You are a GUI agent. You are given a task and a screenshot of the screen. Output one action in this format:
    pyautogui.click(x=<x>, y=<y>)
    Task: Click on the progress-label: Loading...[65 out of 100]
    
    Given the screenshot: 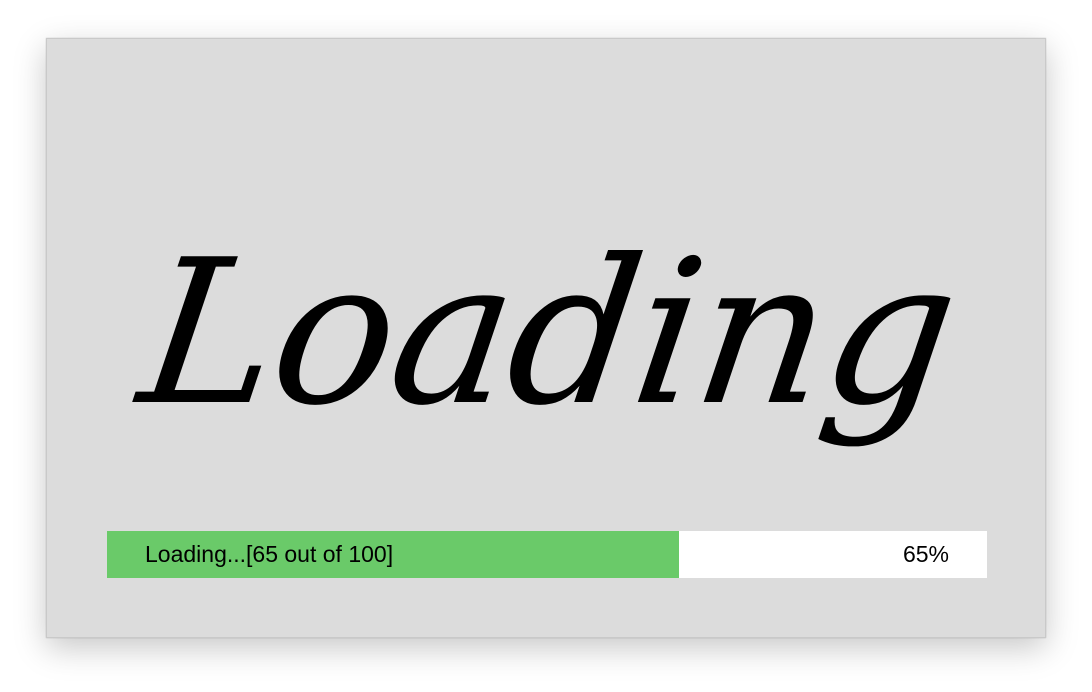 What is the action you would take?
    pyautogui.click(x=269, y=554)
    